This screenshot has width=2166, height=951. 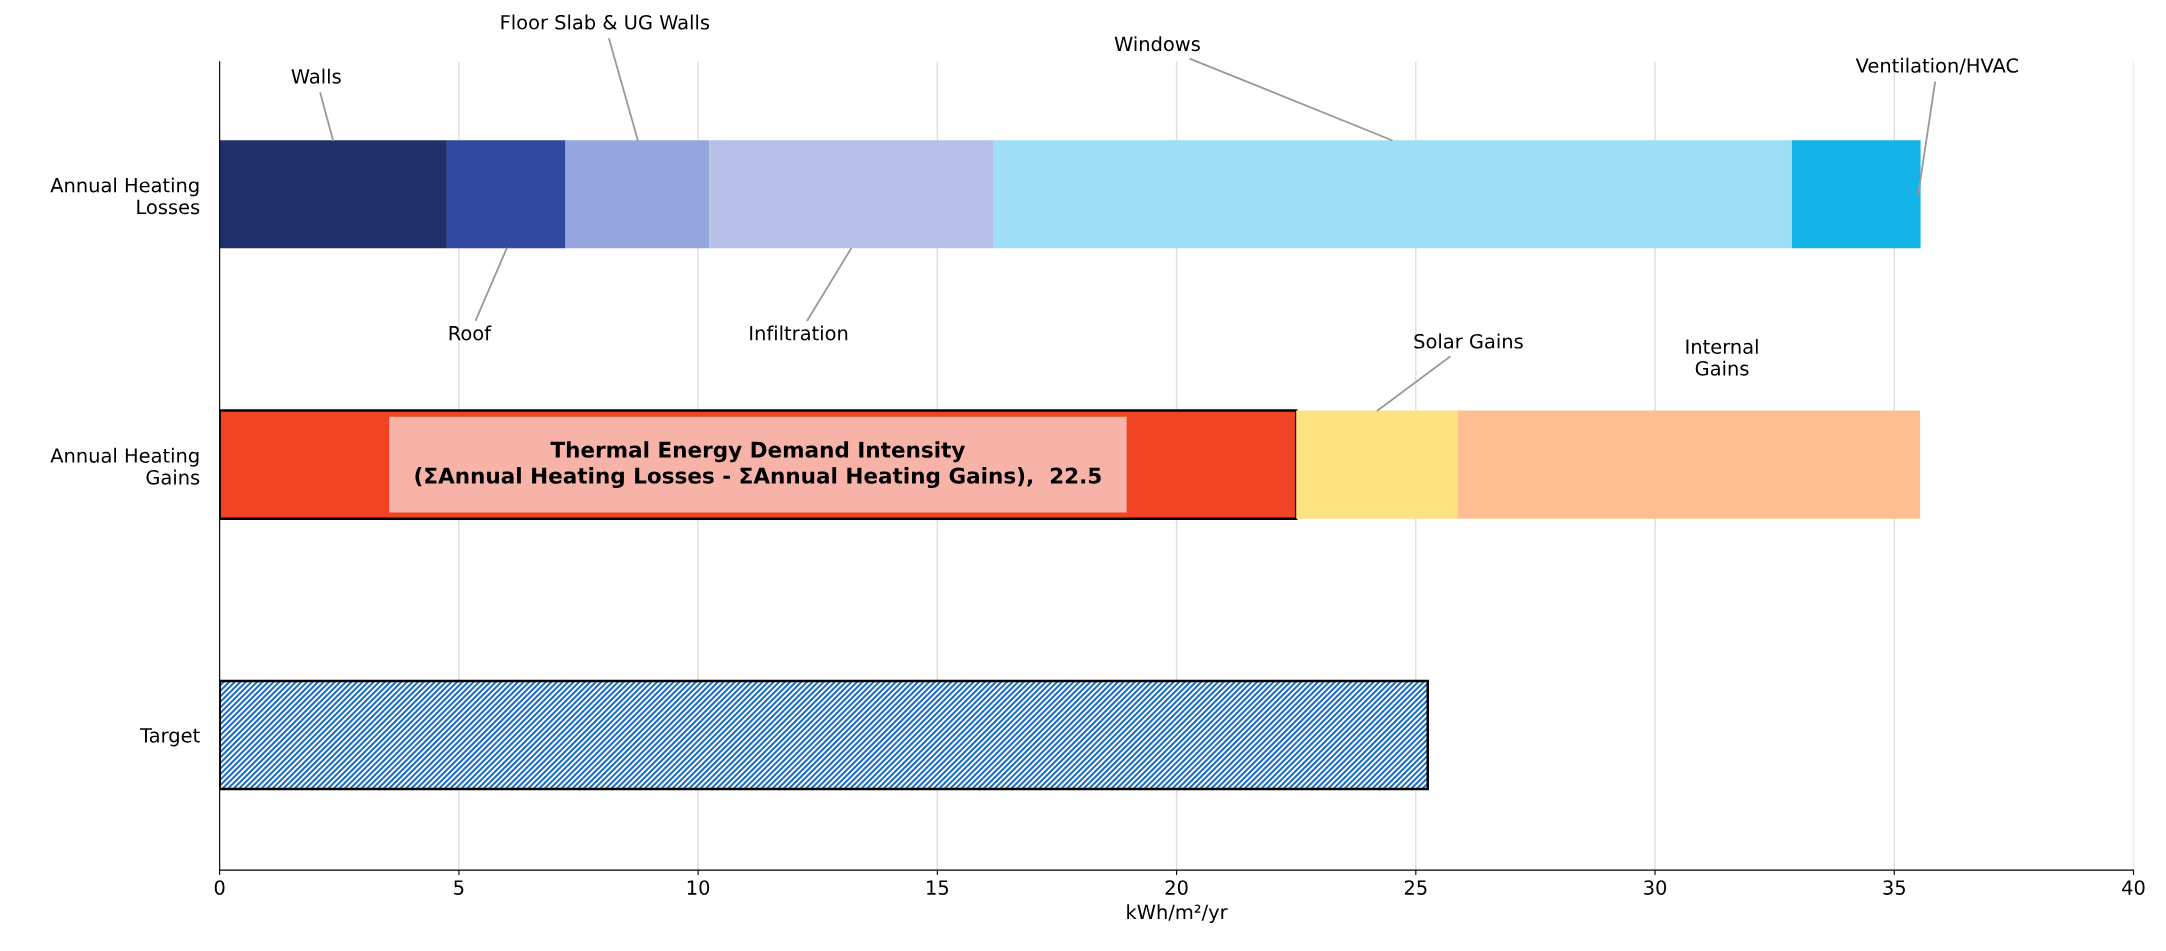 What do you see at coordinates (169, 737) in the screenshot?
I see `y-tick-label: Target` at bounding box center [169, 737].